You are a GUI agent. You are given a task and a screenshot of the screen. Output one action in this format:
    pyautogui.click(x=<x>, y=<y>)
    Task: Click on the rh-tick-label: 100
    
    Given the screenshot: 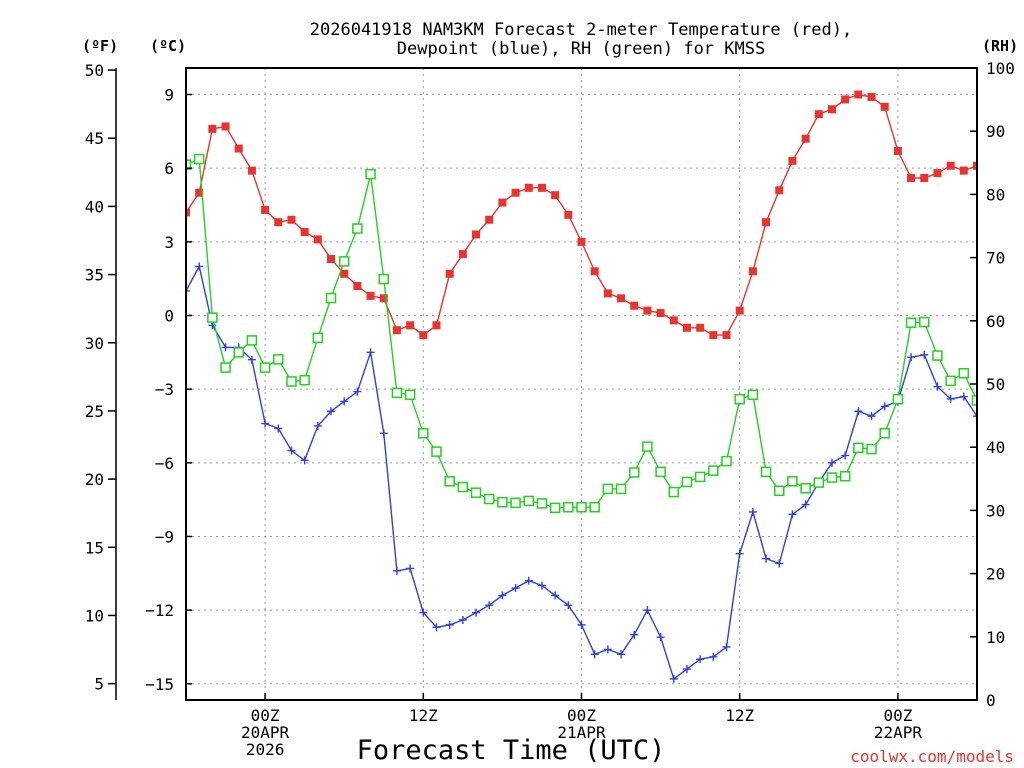 What is the action you would take?
    pyautogui.click(x=1000, y=68)
    